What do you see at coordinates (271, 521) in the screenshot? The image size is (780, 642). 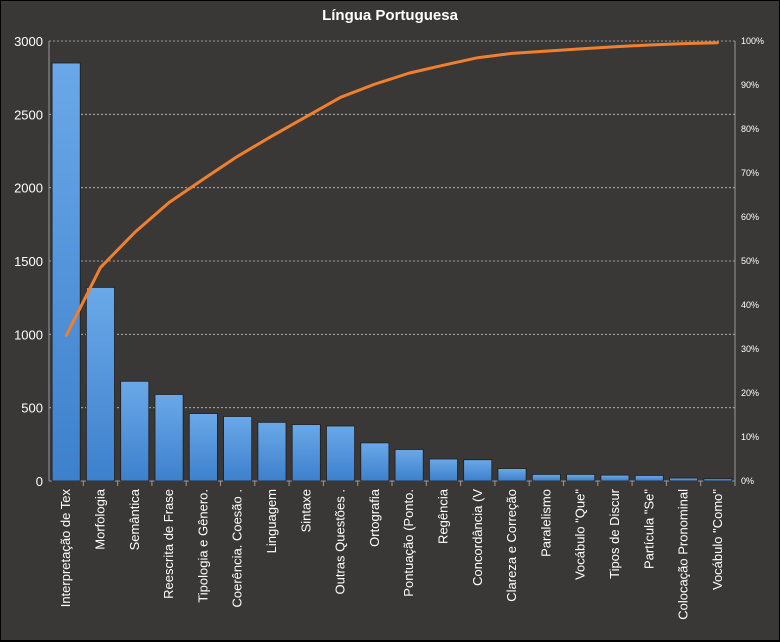 I see `x-tick-label: Linguagem` at bounding box center [271, 521].